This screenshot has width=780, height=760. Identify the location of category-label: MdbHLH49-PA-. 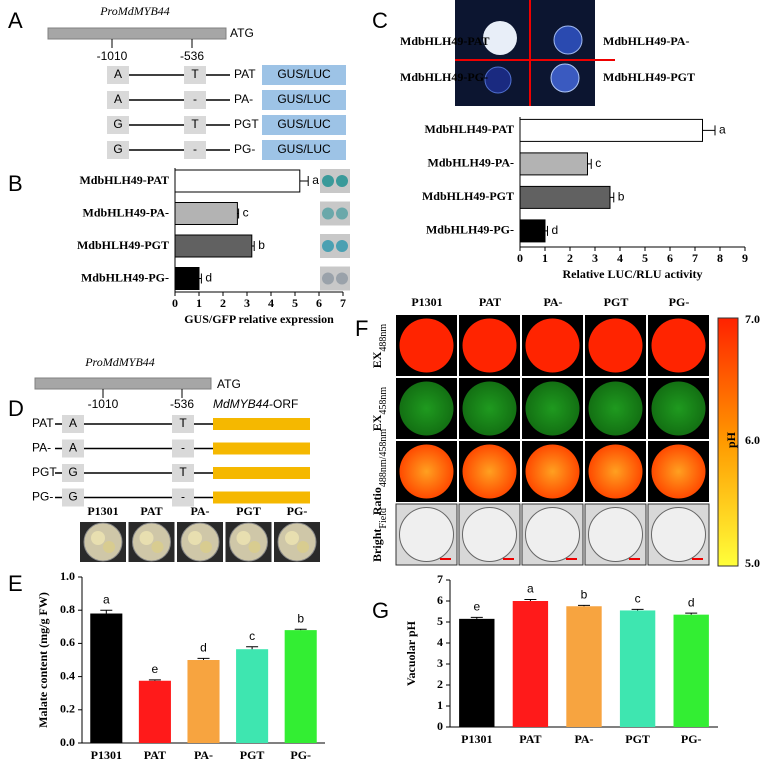
(471, 163).